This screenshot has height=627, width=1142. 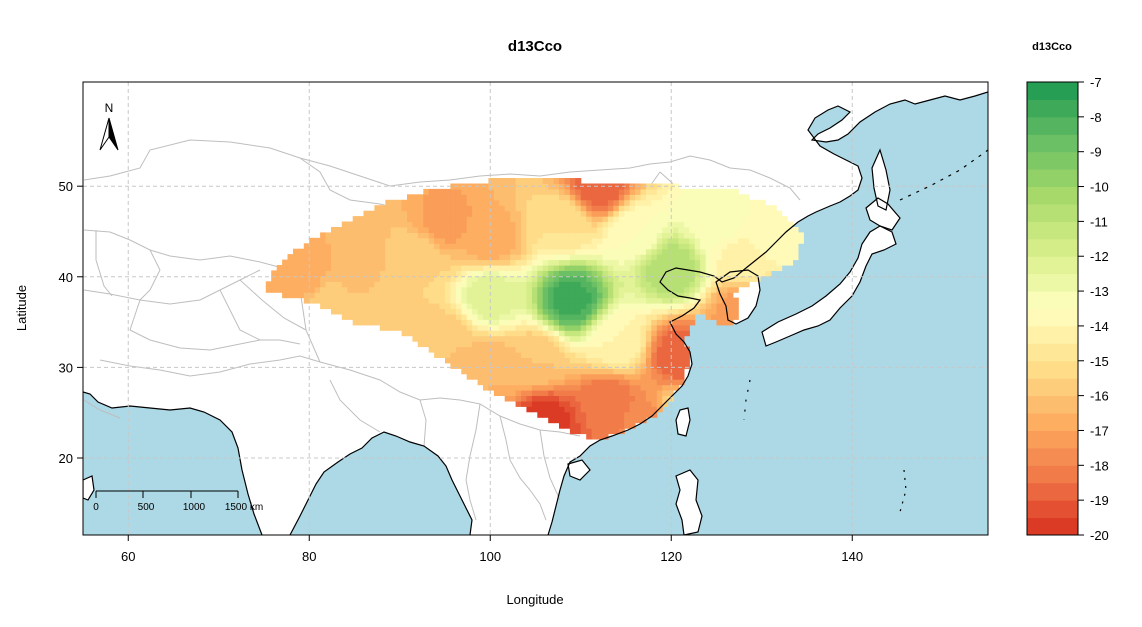 What do you see at coordinates (1052, 47) in the screenshot?
I see `legend-title: d13Cco` at bounding box center [1052, 47].